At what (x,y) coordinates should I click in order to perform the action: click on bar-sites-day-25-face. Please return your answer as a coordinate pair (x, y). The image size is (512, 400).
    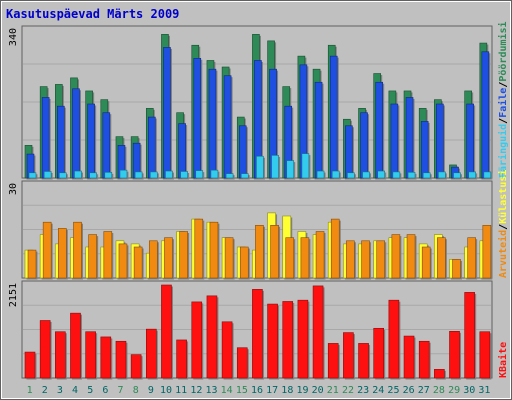
    Looking at the image, I should click on (396, 256).